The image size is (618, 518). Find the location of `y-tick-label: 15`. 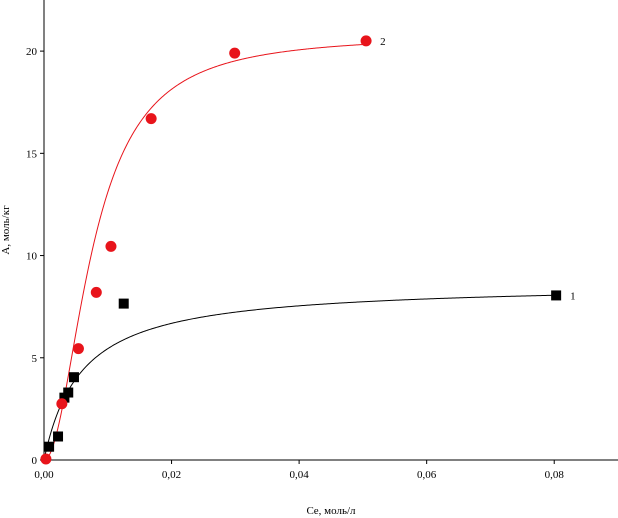

y-tick-label: 15 is located at coordinates (32, 154).